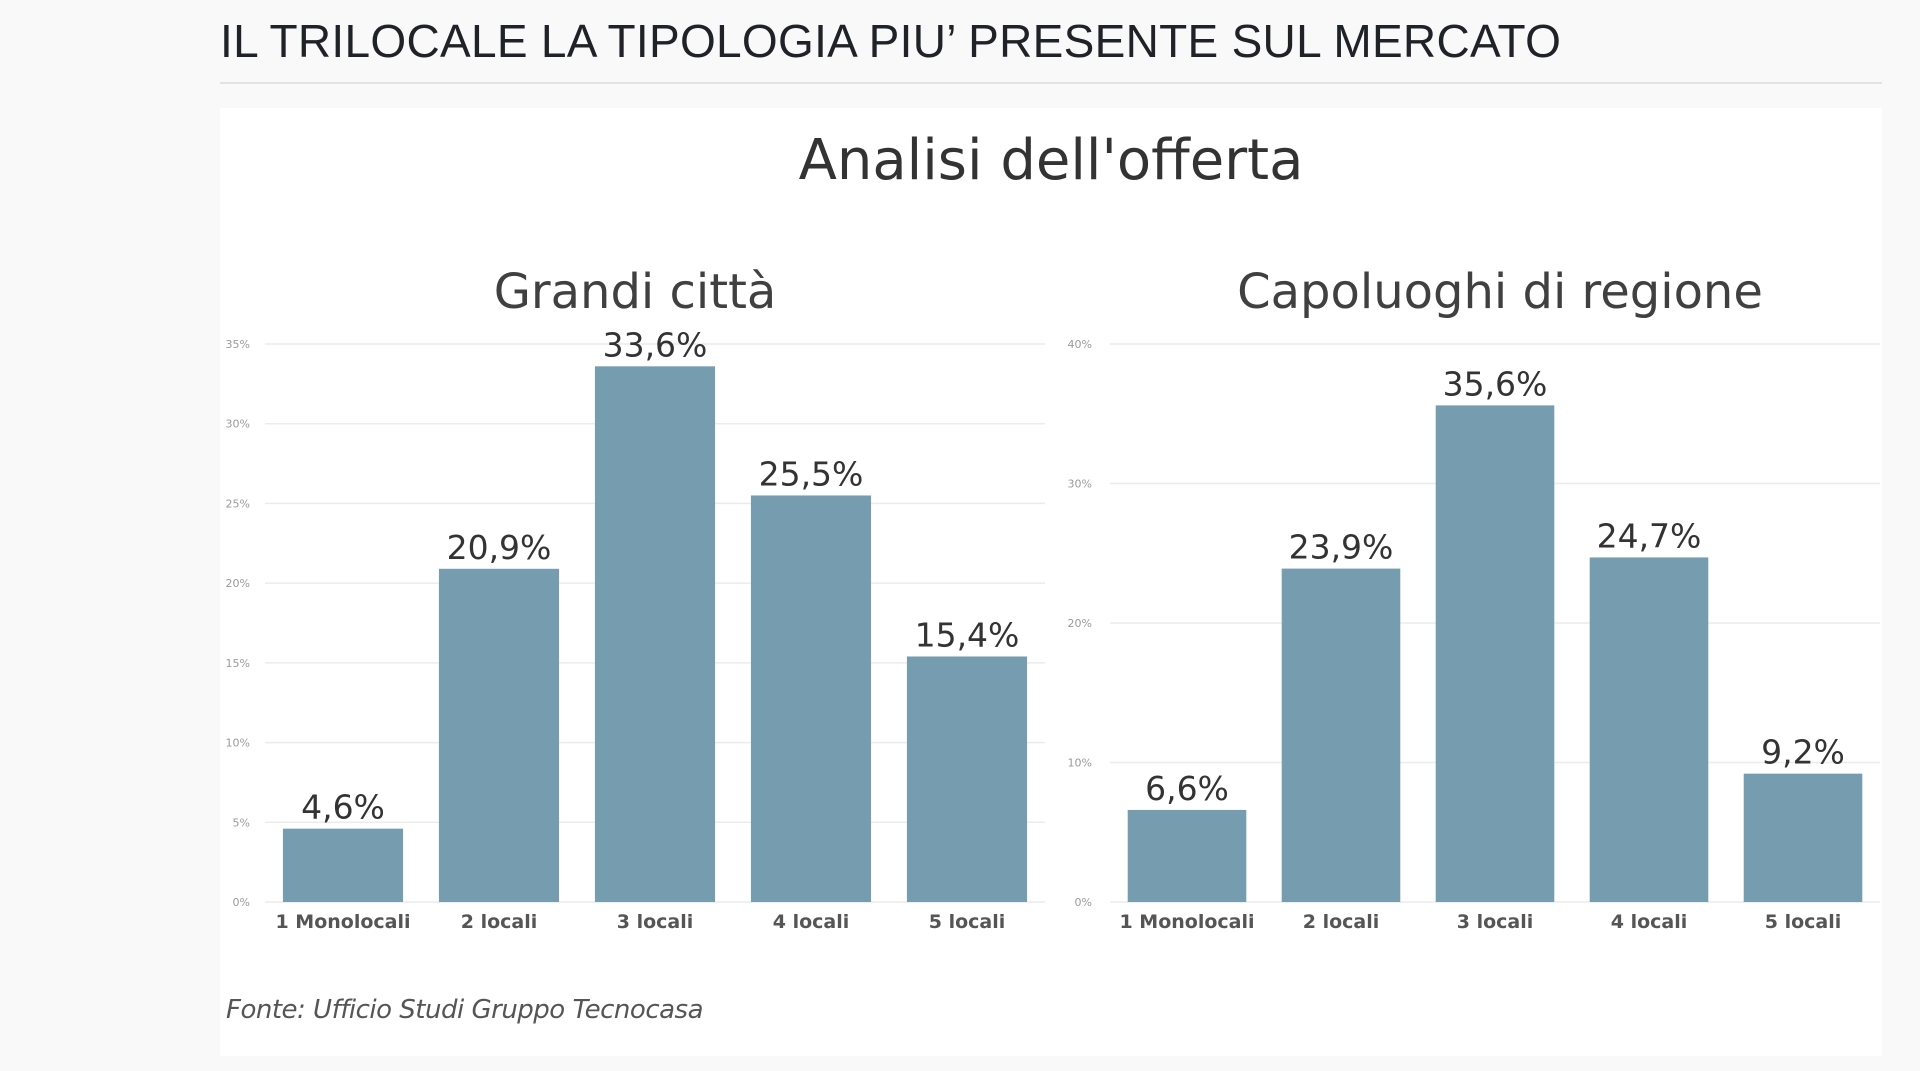  I want to click on data-label: 4,6%, so click(343, 807).